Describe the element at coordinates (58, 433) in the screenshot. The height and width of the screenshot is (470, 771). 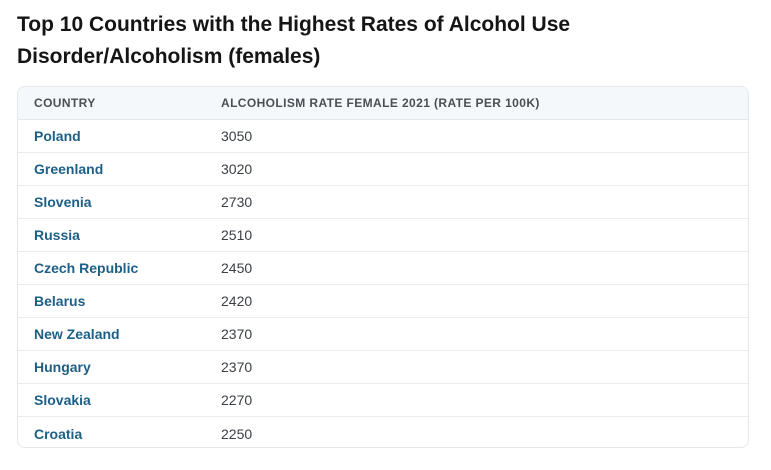
I see `country-link: Croatia` at that location.